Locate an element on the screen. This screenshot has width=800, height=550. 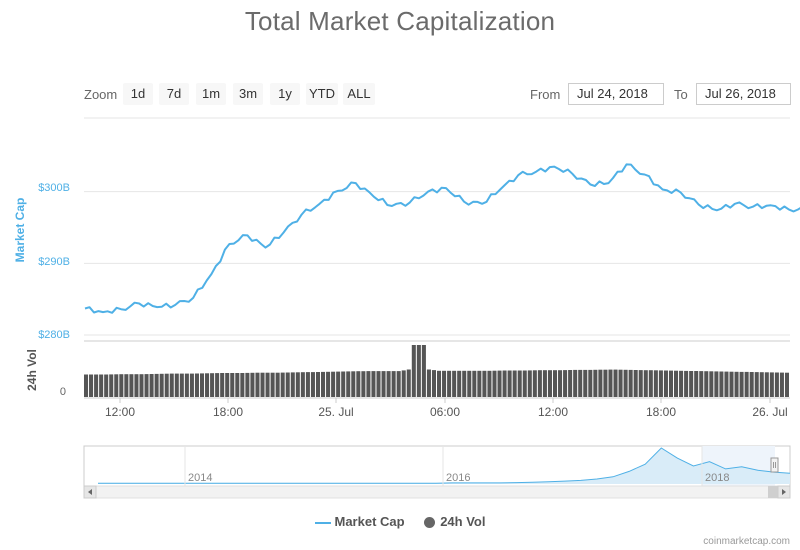
zoom-1y-button: 1y is located at coordinates (285, 94).